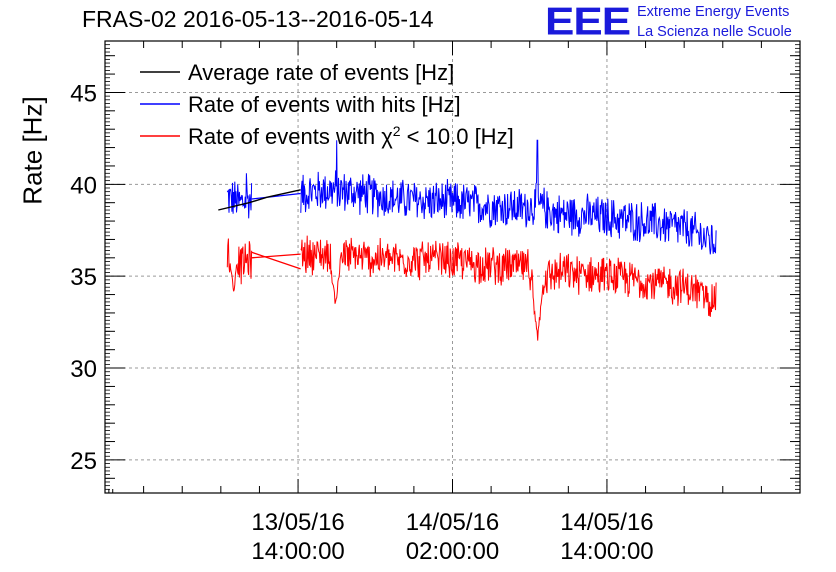  What do you see at coordinates (297, 522) in the screenshot?
I see `x-tick-label-date: 13/05/16` at bounding box center [297, 522].